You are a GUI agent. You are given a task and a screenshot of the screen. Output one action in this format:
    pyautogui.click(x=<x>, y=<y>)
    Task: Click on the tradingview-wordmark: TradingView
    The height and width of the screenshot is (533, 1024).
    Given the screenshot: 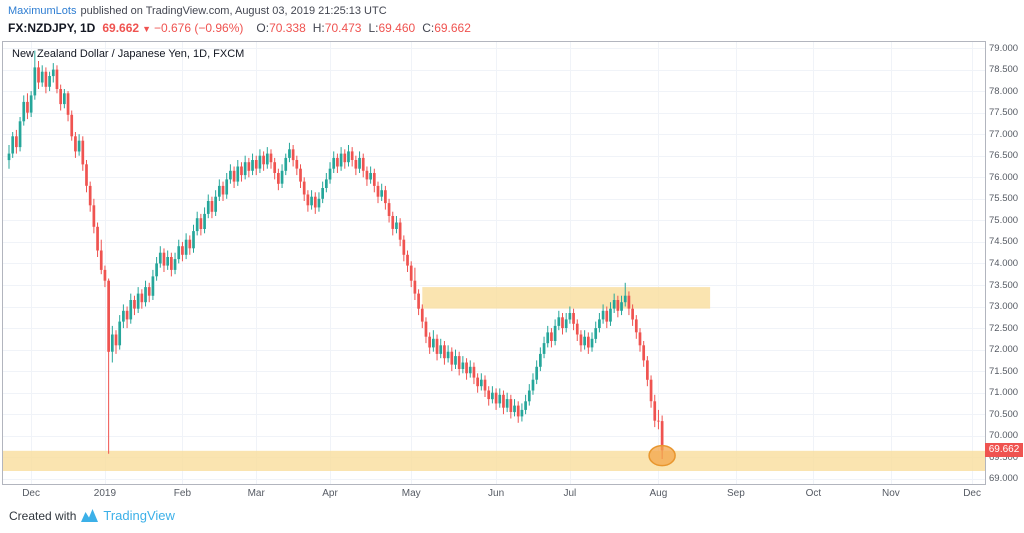 What is the action you would take?
    pyautogui.click(x=139, y=515)
    